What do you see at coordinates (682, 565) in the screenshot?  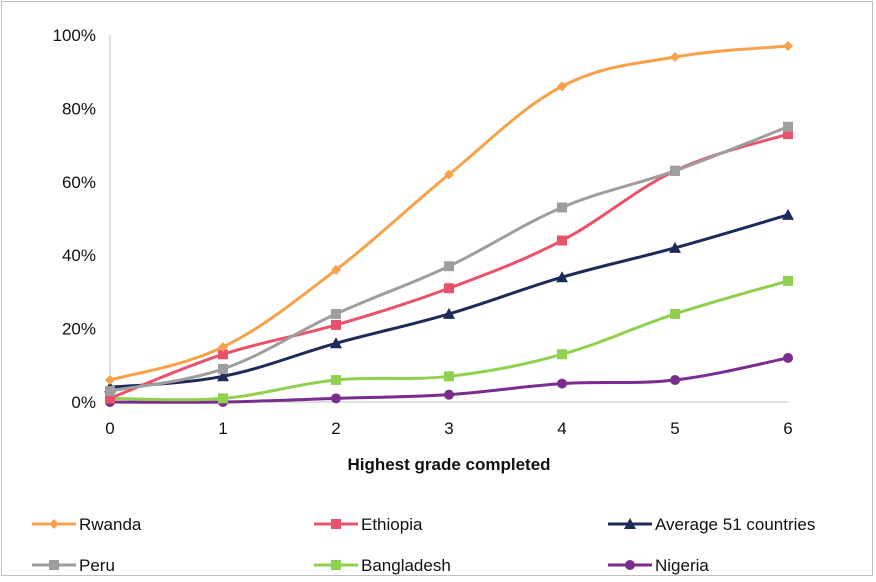 I see `legend-label: Nigeria` at bounding box center [682, 565].